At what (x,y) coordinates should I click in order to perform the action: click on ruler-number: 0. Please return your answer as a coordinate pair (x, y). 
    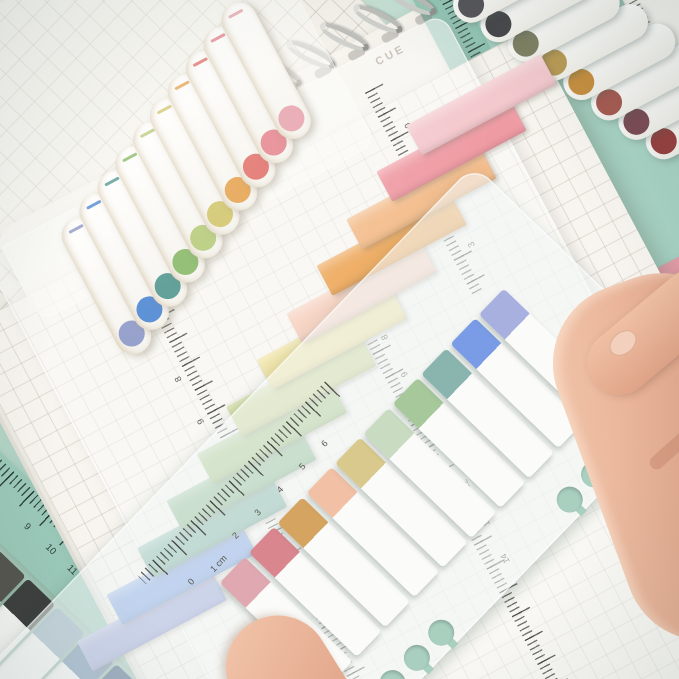
    Looking at the image, I should click on (191, 581).